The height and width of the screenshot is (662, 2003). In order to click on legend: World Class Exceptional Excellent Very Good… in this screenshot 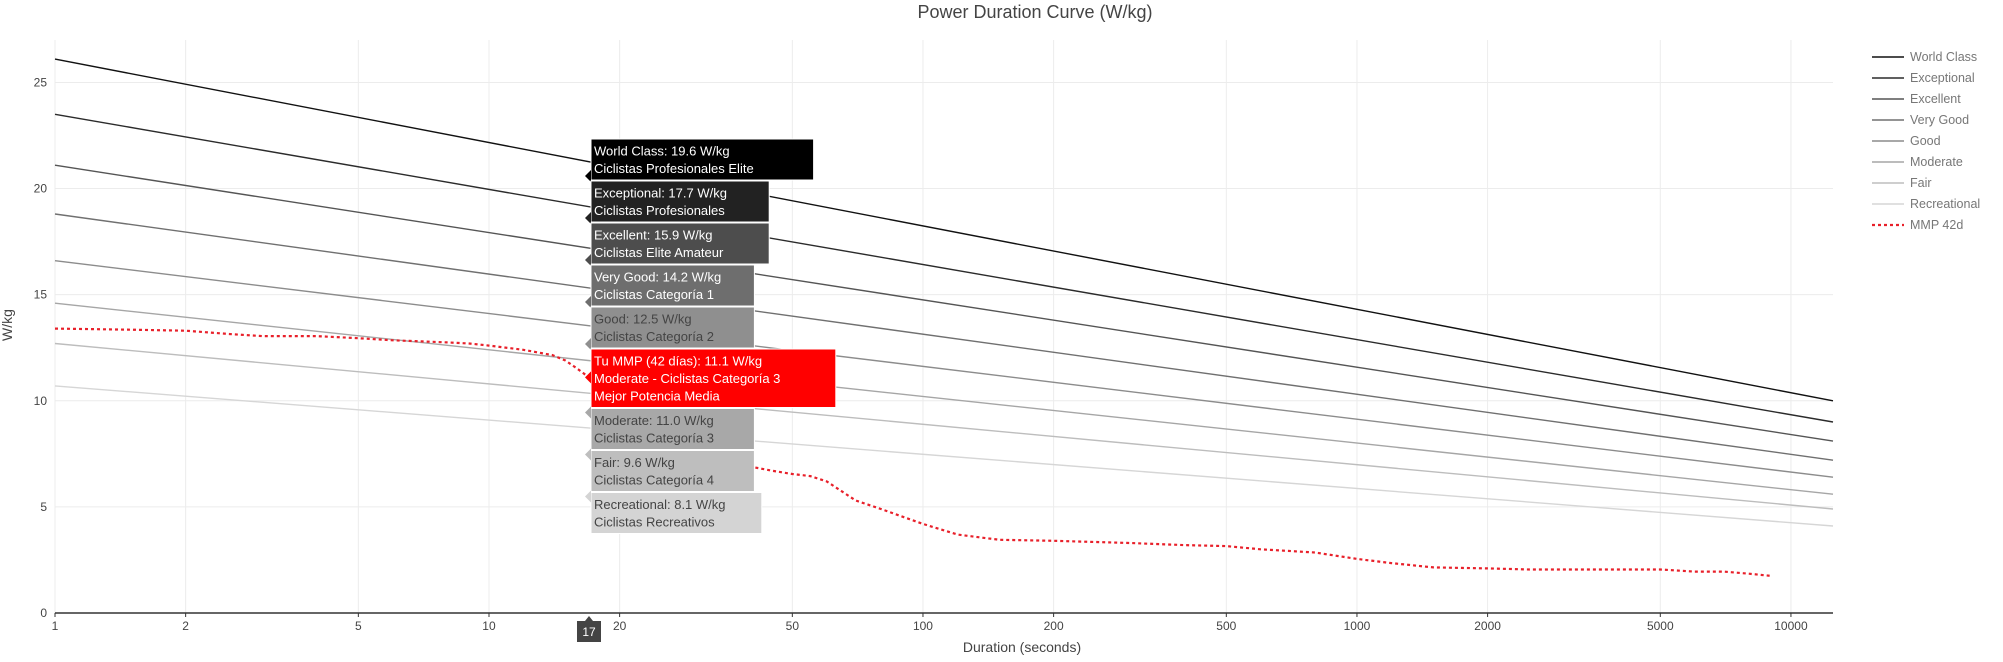, I will do `click(1926, 141)`.